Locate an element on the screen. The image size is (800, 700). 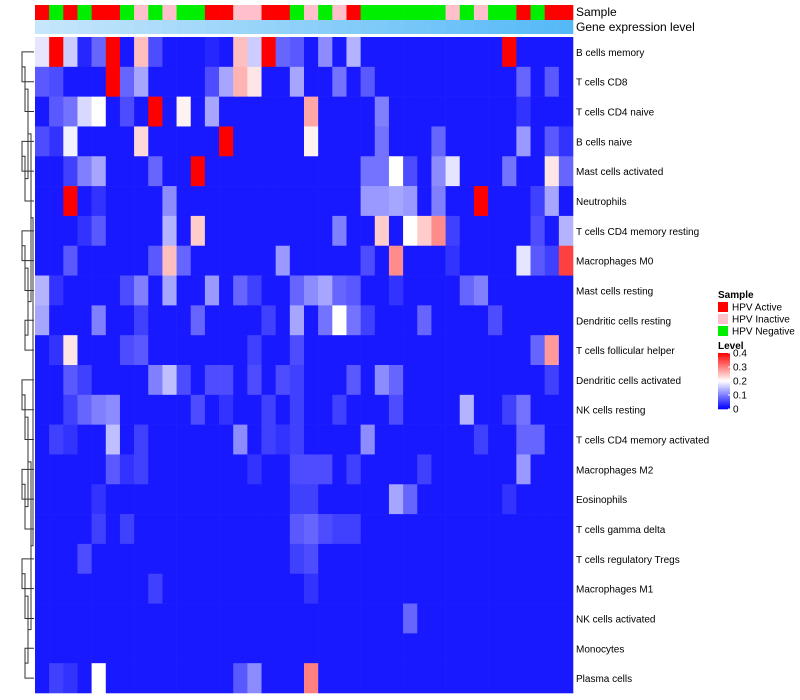
legend-sample-label: HPV Active is located at coordinates (757, 308).